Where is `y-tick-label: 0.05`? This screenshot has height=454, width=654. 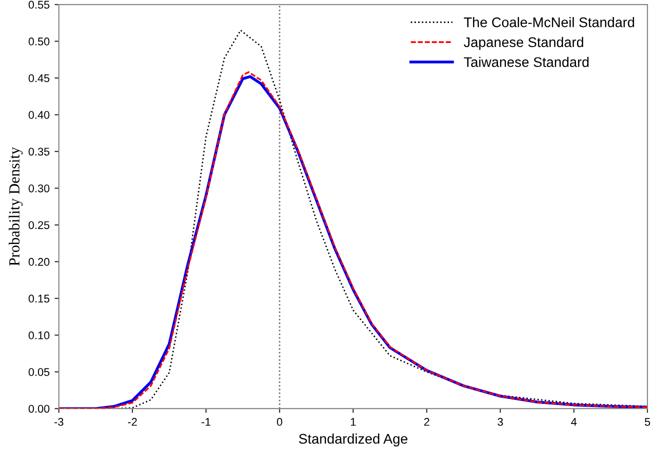
y-tick-label: 0.05 is located at coordinates (39, 372).